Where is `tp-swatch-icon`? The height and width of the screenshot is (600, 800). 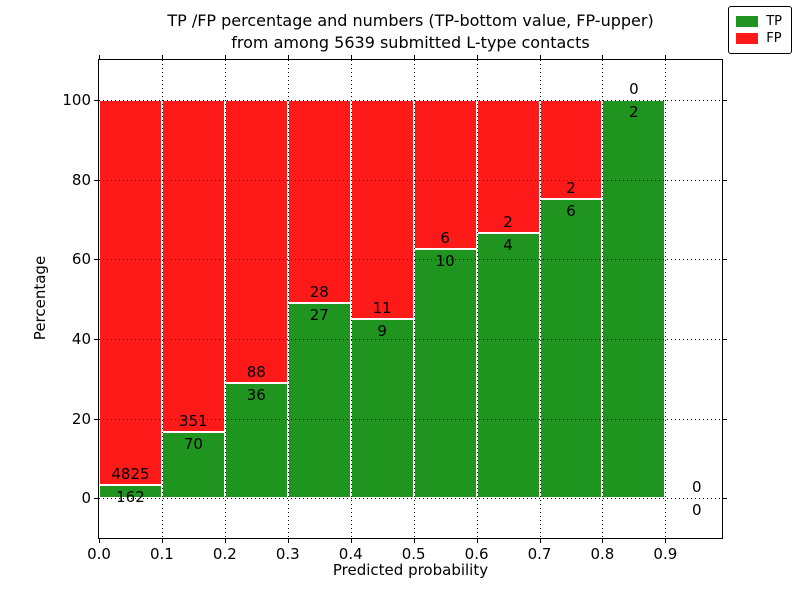
tp-swatch-icon is located at coordinates (747, 21).